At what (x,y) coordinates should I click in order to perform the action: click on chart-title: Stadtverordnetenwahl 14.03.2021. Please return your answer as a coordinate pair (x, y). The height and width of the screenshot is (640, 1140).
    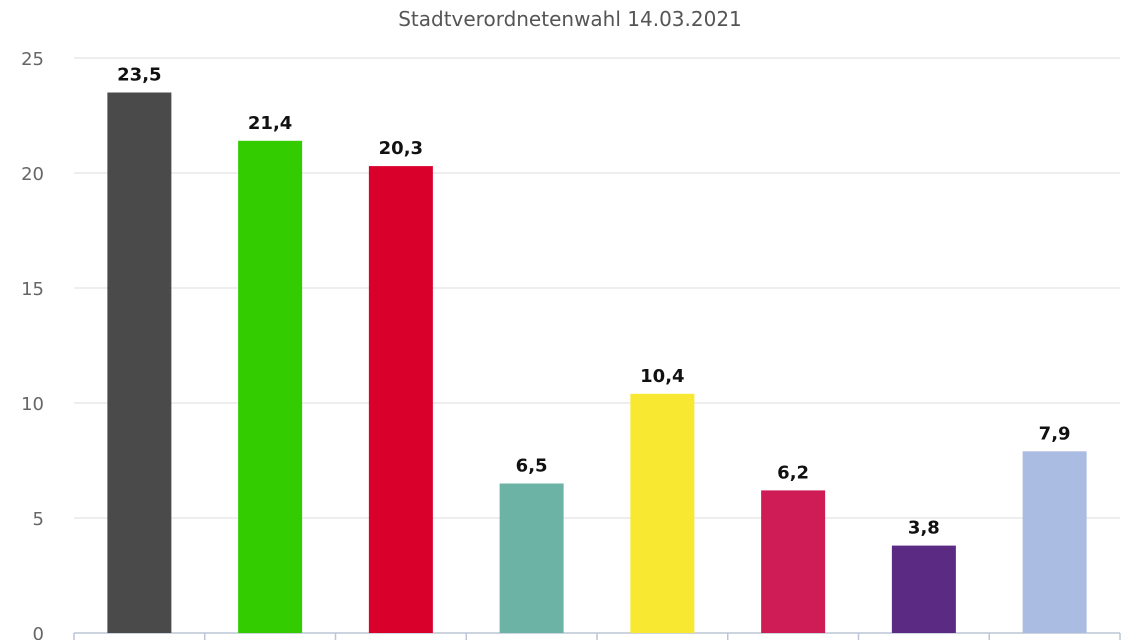
    Looking at the image, I should click on (570, 19).